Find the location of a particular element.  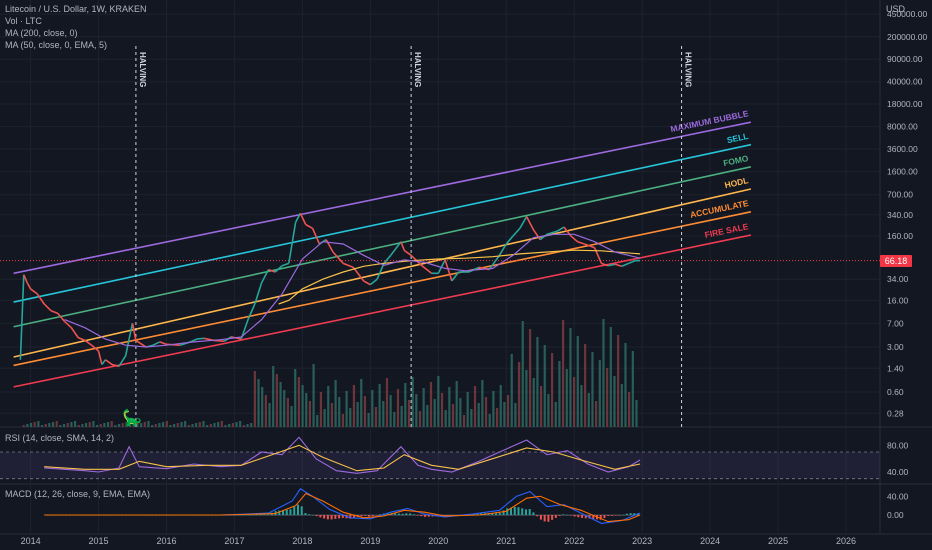

macd-signal-line is located at coordinates (342, 507).